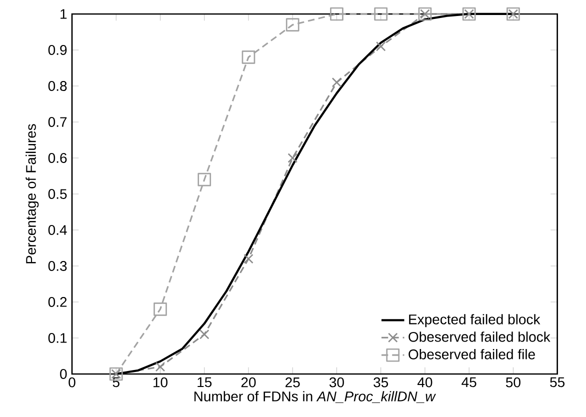  What do you see at coordinates (248, 382) in the screenshot?
I see `x-tick-label: 20` at bounding box center [248, 382].